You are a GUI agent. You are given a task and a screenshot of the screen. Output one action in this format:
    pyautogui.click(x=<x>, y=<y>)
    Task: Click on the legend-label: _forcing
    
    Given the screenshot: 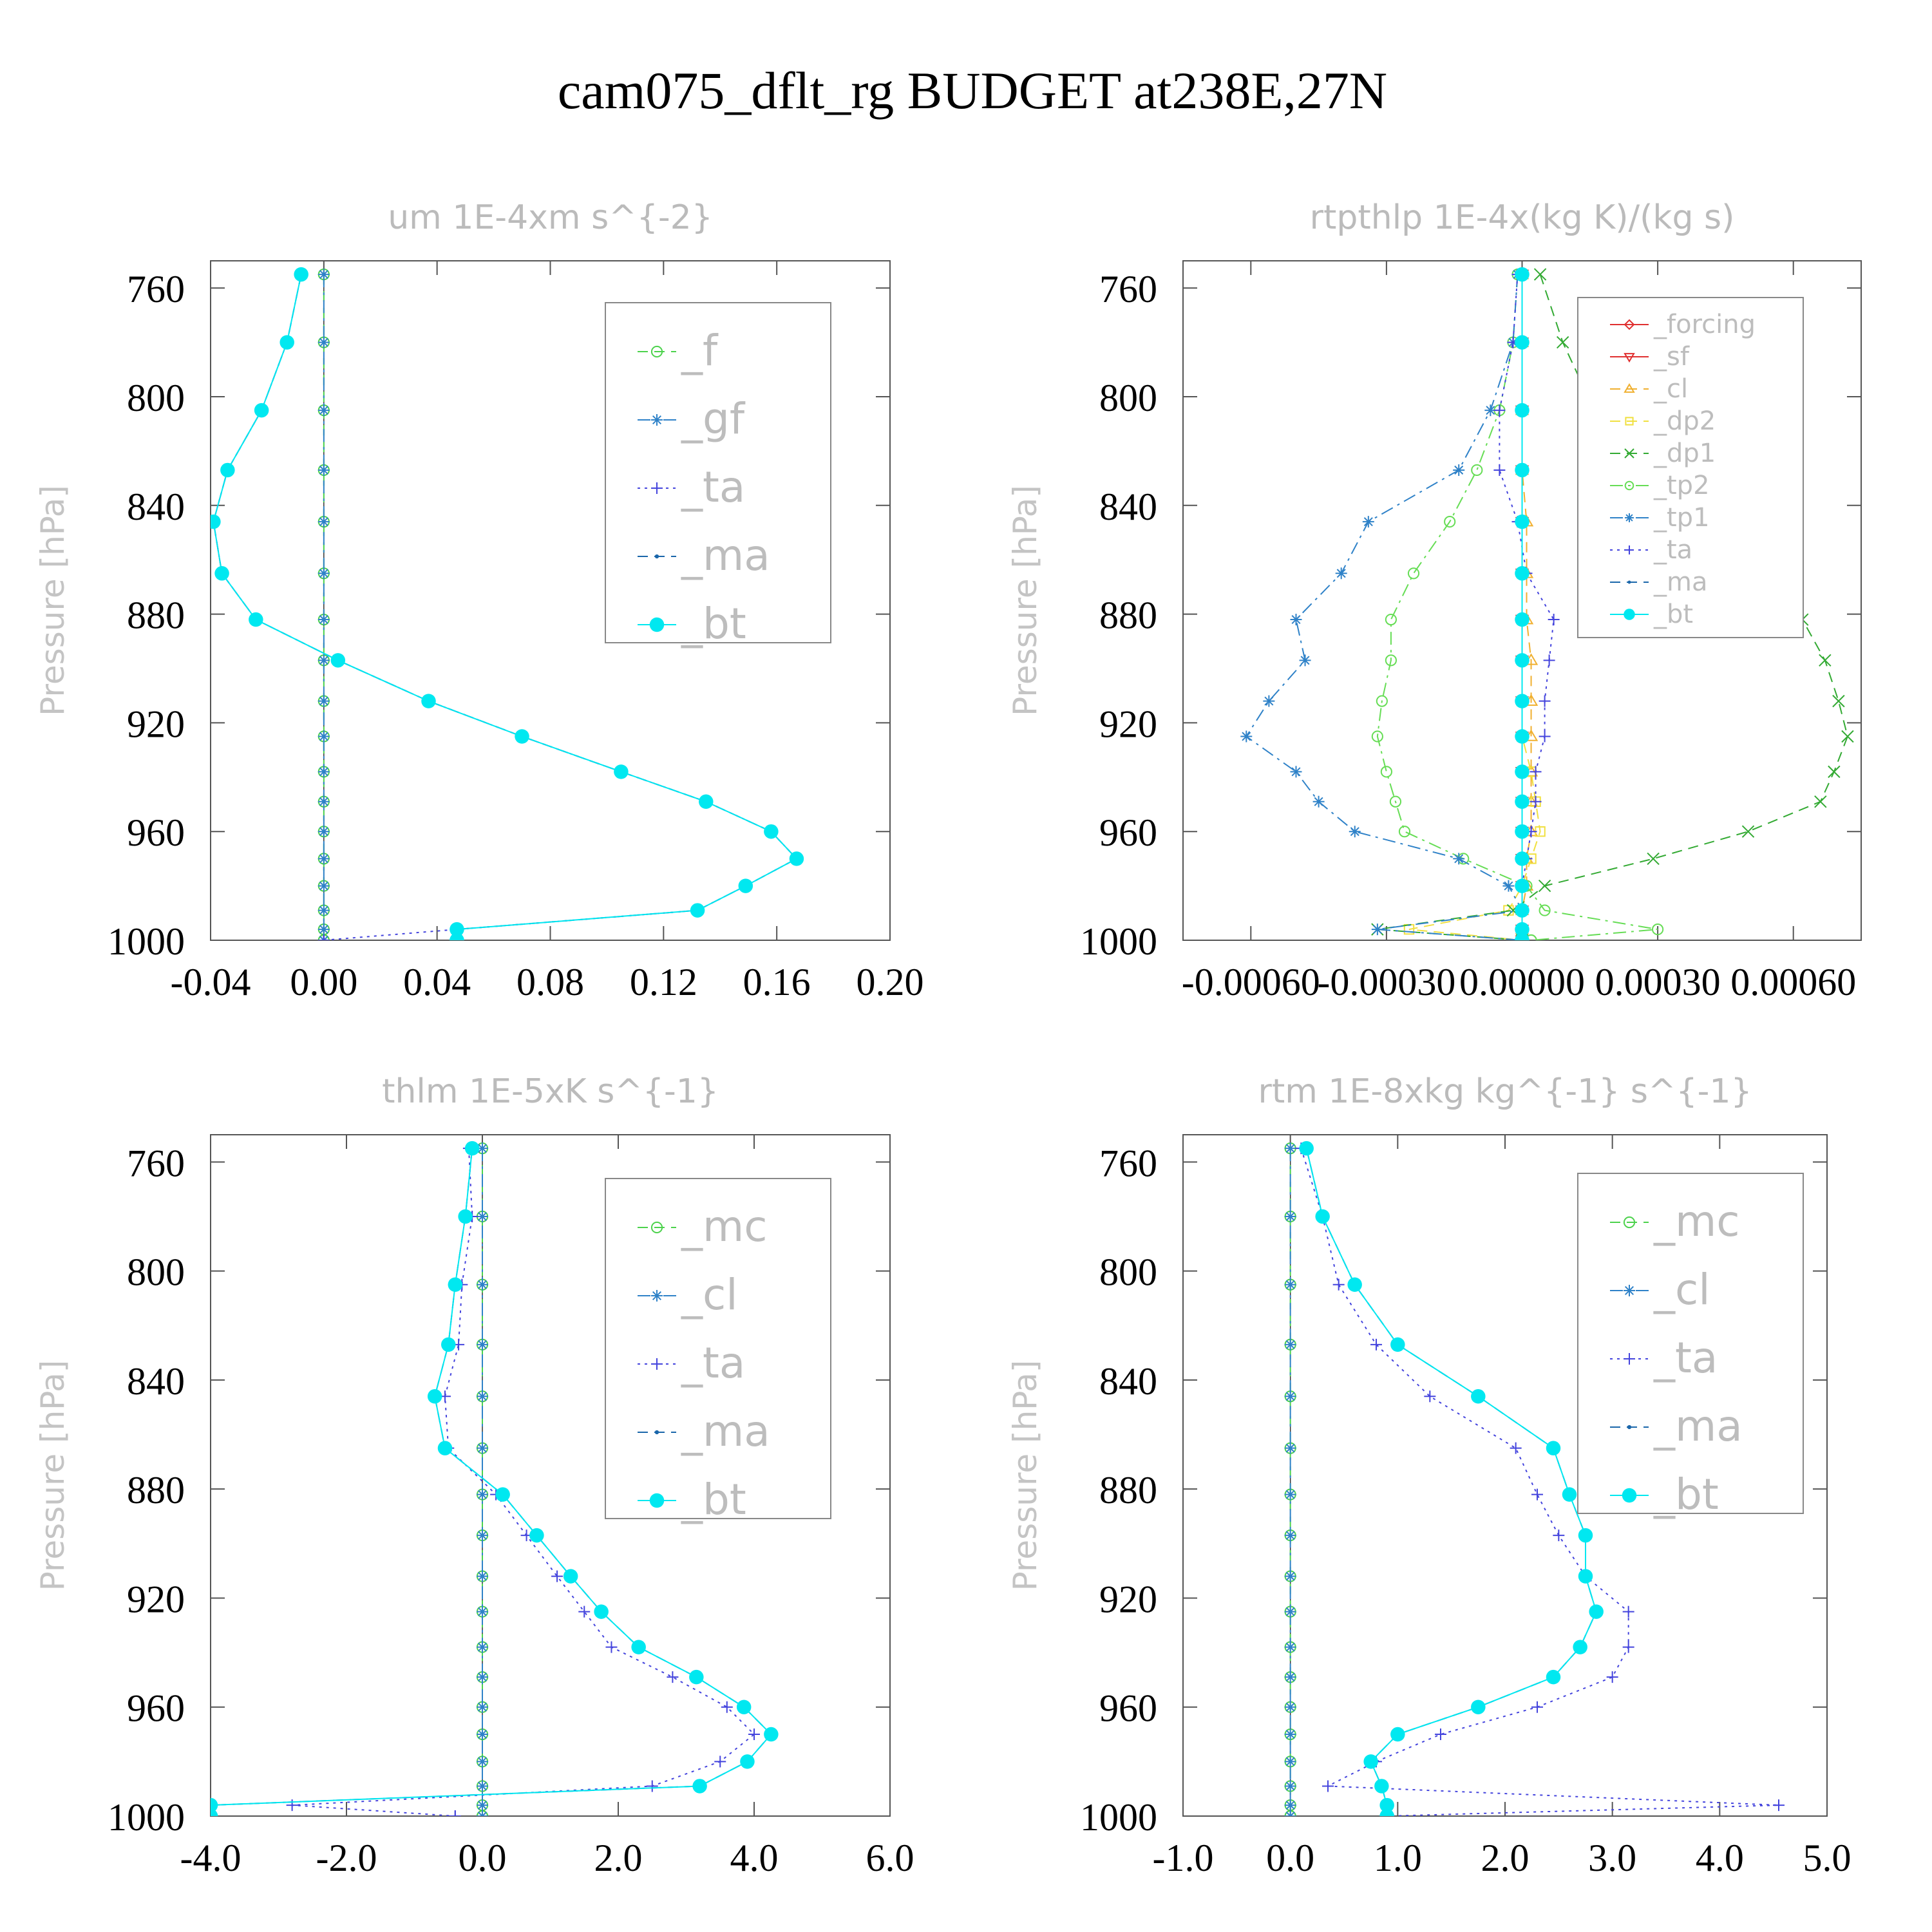 What is the action you would take?
    pyautogui.click(x=1704, y=325)
    